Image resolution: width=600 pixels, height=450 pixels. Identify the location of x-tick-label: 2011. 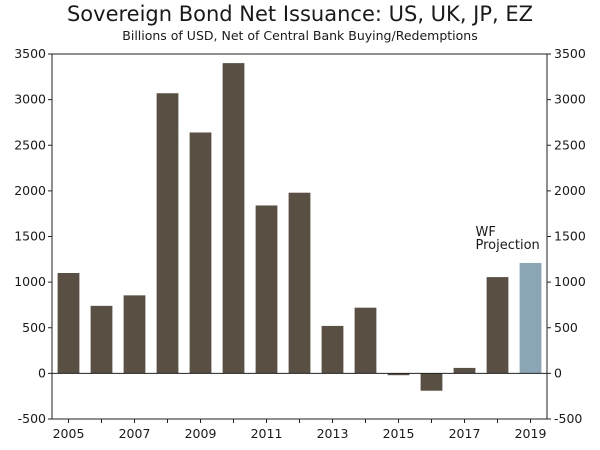
(267, 433).